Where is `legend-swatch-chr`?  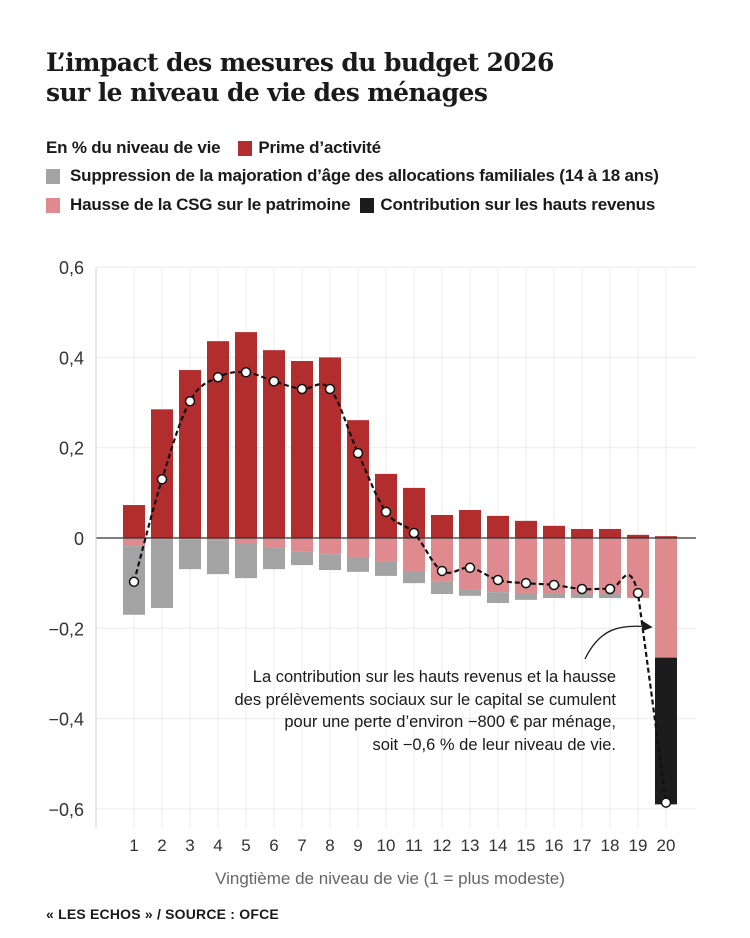
legend-swatch-chr is located at coordinates (367, 205).